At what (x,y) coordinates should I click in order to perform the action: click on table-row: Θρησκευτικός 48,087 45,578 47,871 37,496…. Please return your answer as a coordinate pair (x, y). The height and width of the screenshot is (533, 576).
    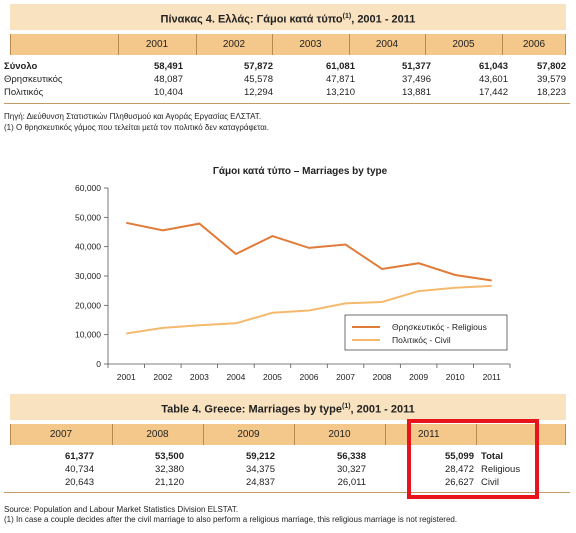
    Looking at the image, I should click on (287, 80).